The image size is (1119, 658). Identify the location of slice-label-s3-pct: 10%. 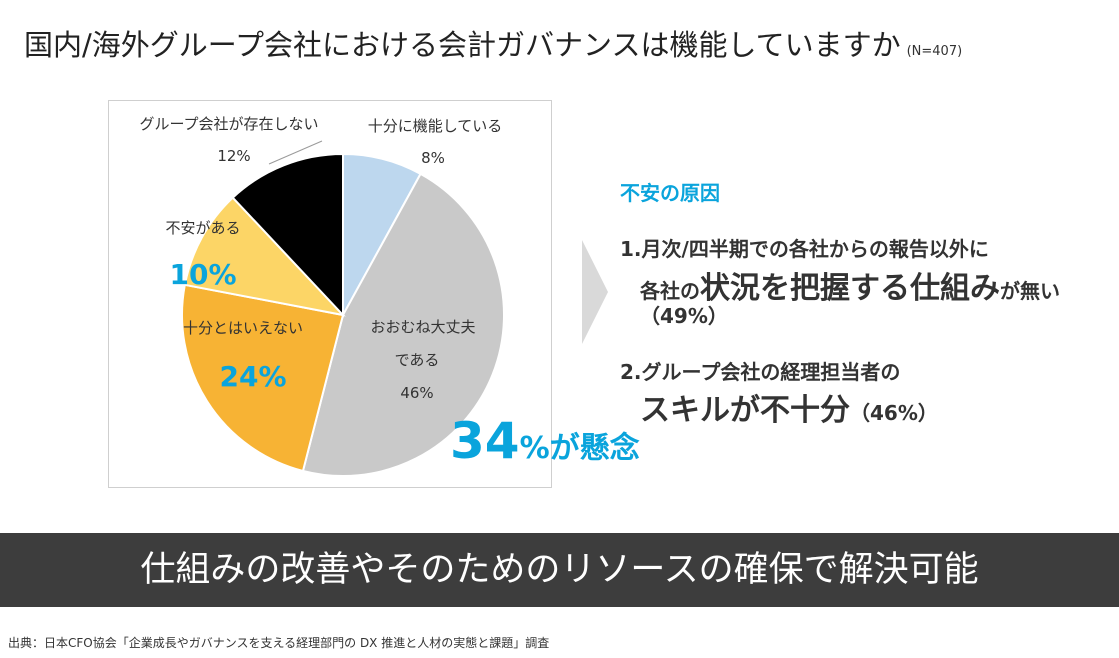
(202, 274).